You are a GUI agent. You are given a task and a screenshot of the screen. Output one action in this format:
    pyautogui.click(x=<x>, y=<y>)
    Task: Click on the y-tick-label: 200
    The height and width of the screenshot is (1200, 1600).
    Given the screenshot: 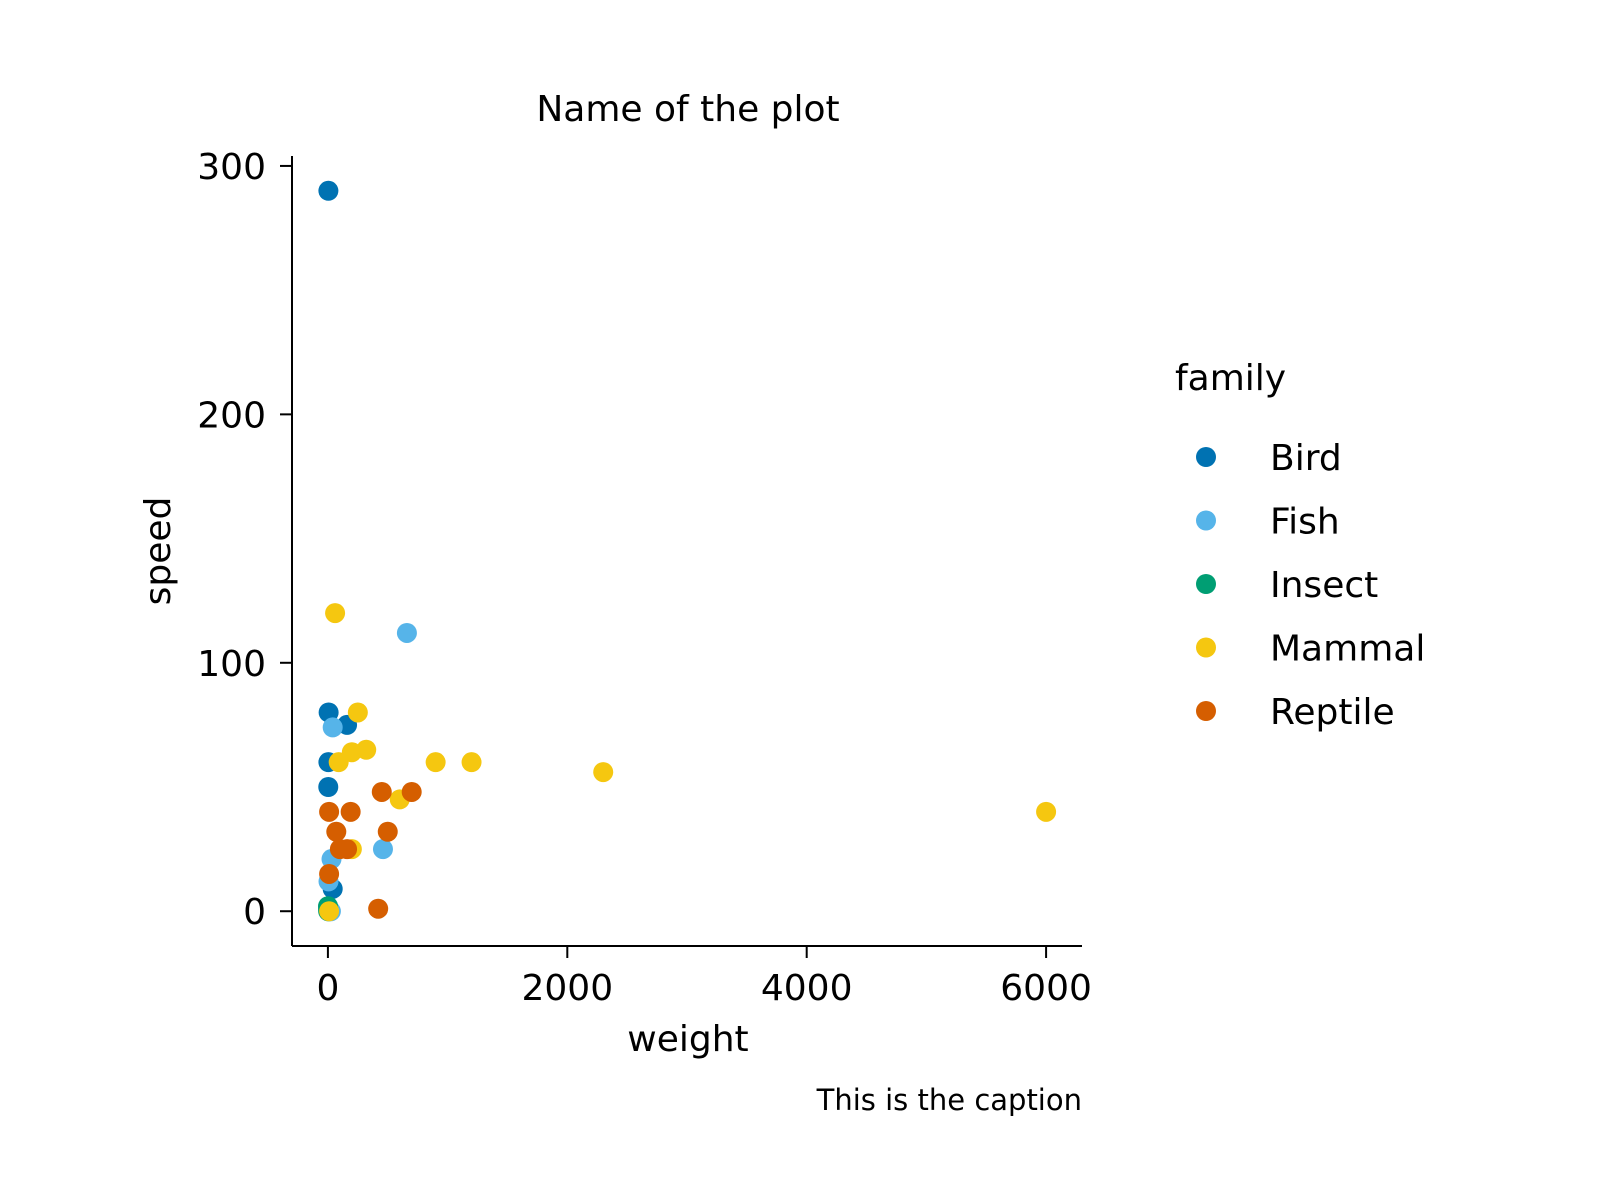 What is the action you would take?
    pyautogui.click(x=231, y=415)
    